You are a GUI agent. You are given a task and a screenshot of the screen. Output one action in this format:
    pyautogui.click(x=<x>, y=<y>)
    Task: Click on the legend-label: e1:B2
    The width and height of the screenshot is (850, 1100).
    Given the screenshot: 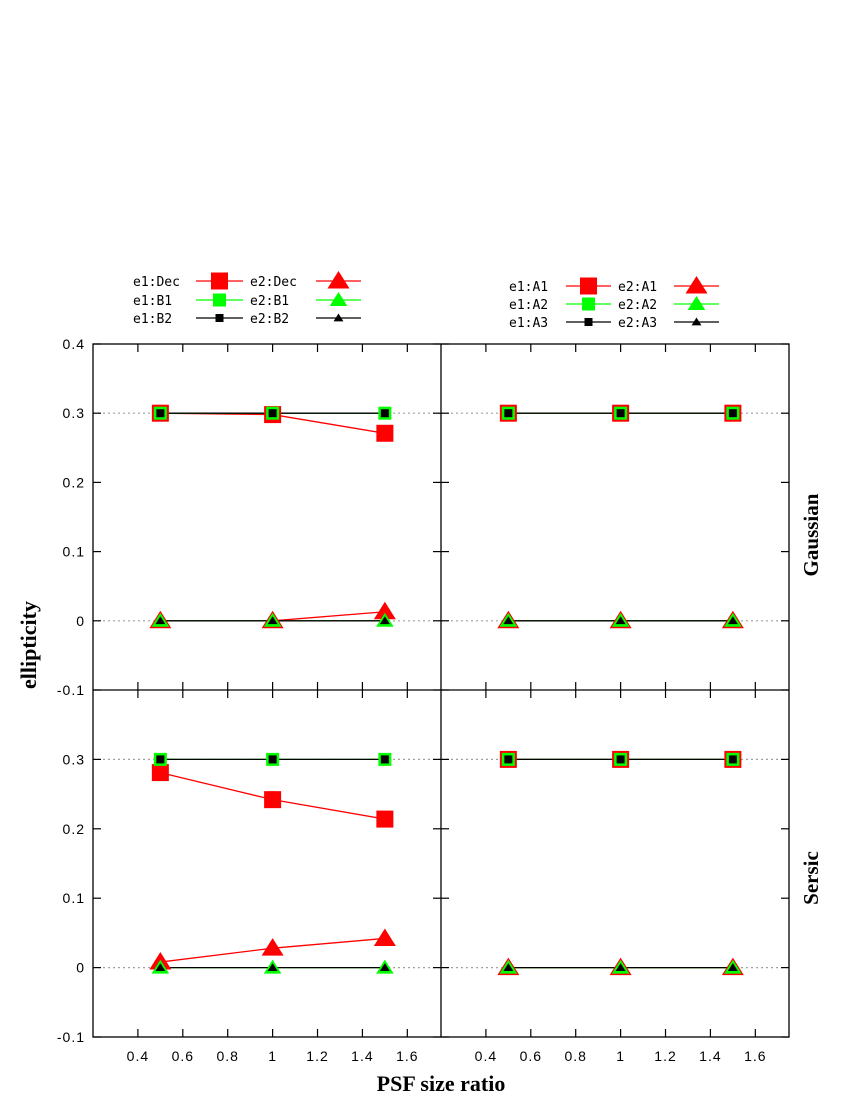 What is the action you would take?
    pyautogui.click(x=152, y=319)
    